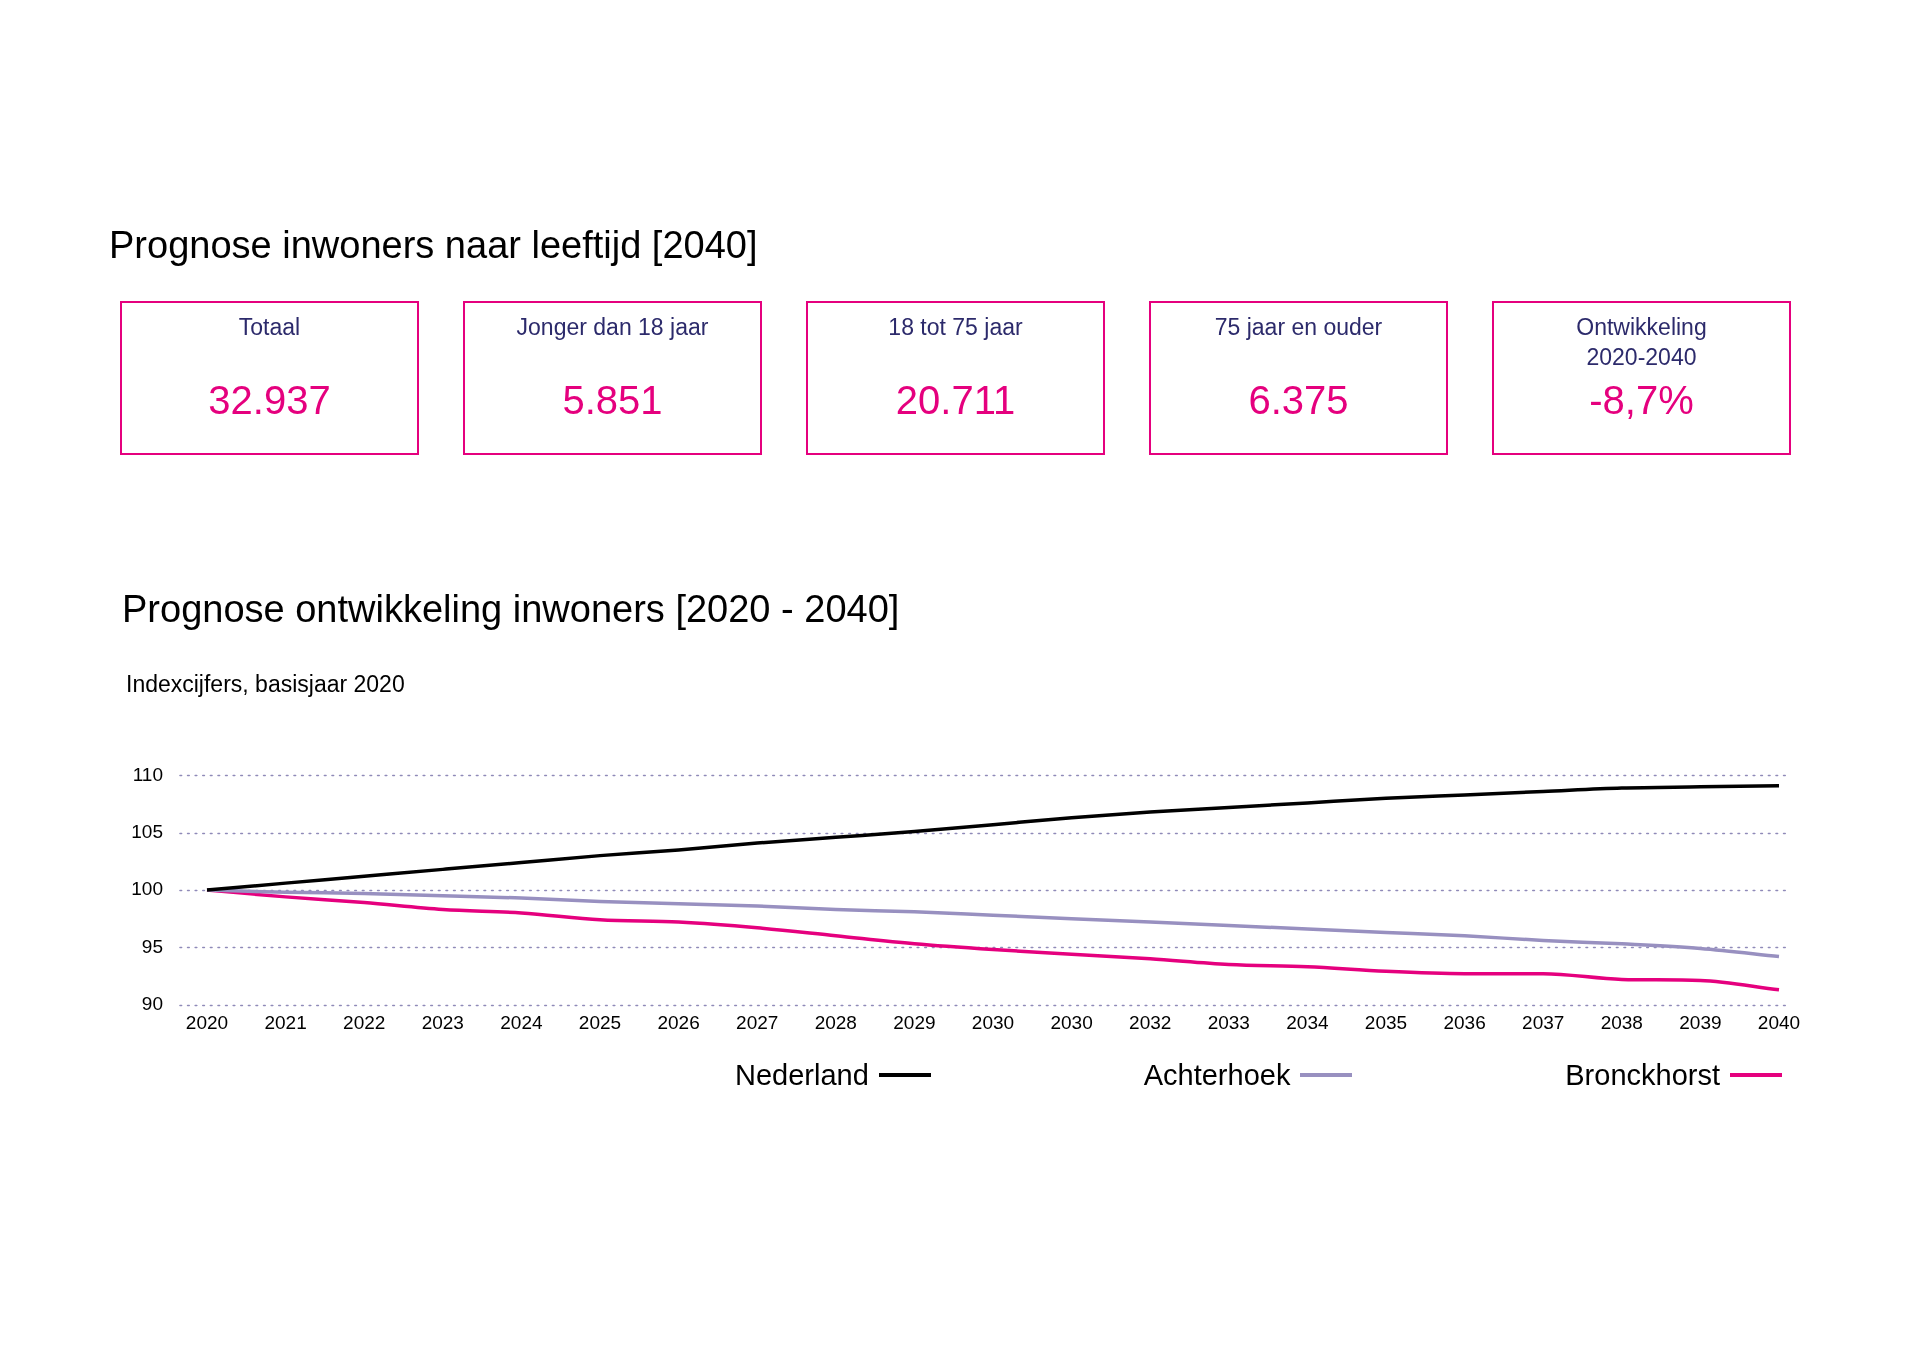 The height and width of the screenshot is (1358, 1920). I want to click on chart-title: Prognose ontwikkeling inwoners [2020 - 2040], so click(511, 609).